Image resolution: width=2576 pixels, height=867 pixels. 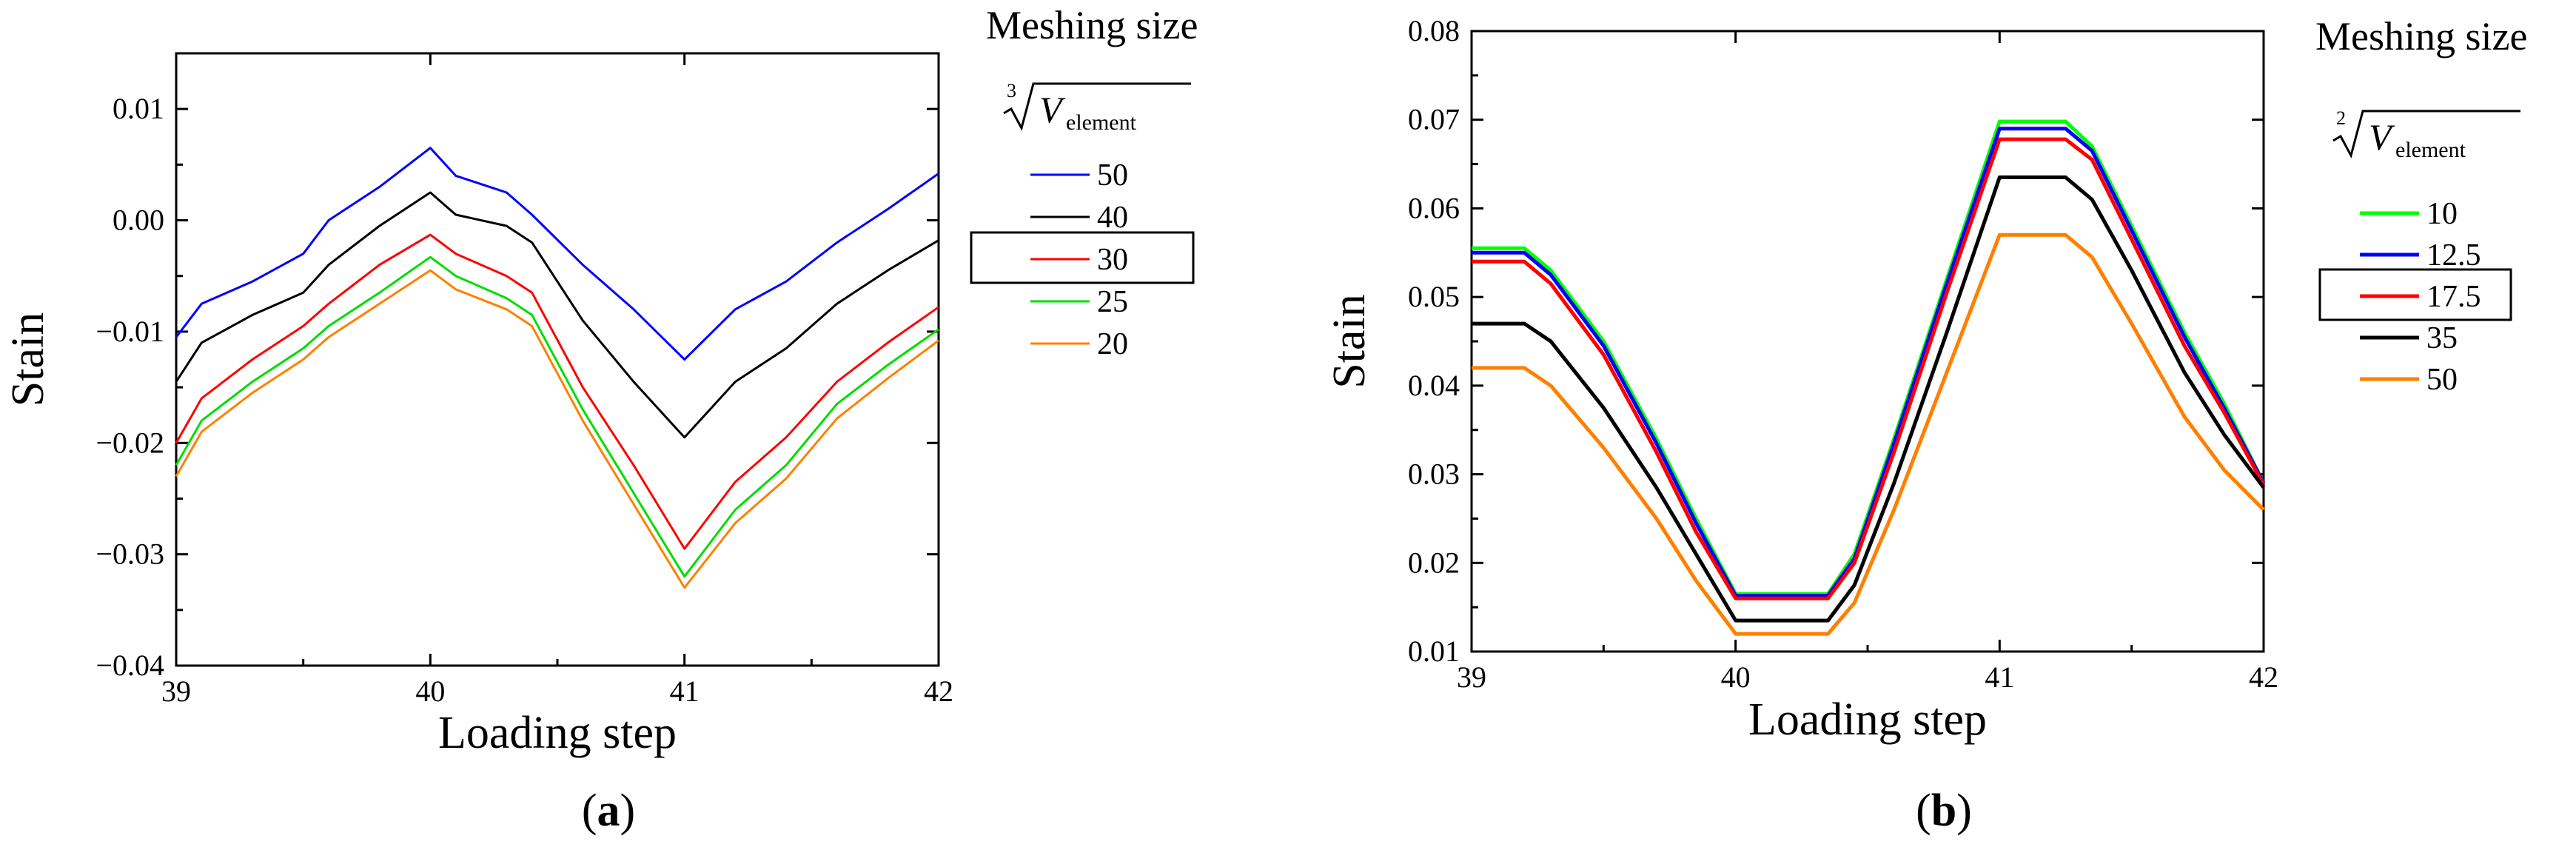 What do you see at coordinates (1434, 474) in the screenshot?
I see `y-tick-label: 0.03` at bounding box center [1434, 474].